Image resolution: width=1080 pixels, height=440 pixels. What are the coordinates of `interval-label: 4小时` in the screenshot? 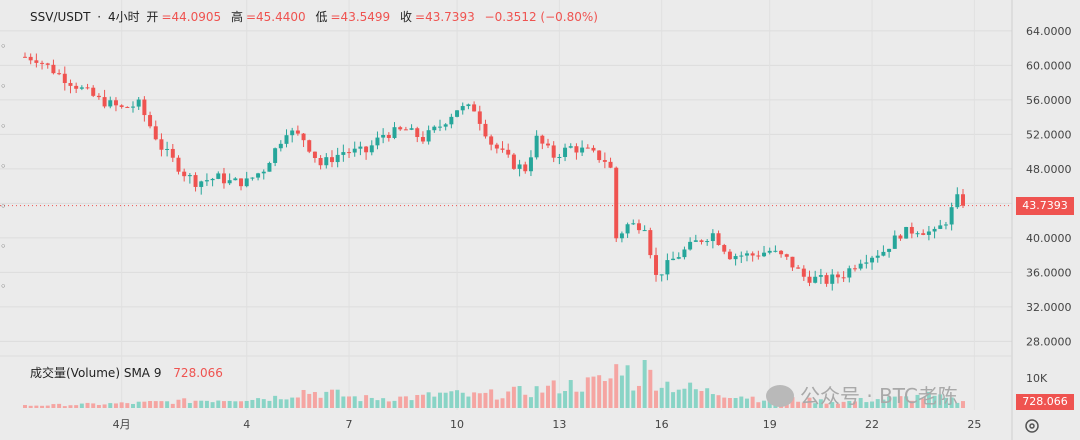 It's located at (123, 17).